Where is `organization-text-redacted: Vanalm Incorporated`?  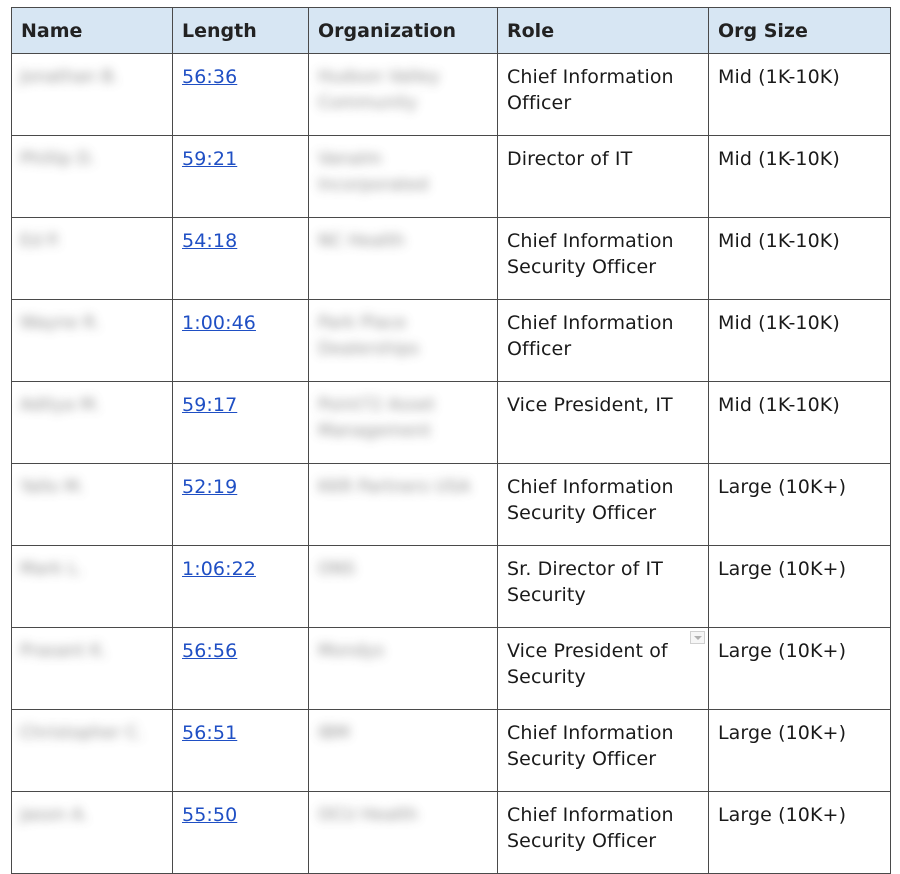 organization-text-redacted: Vanalm Incorporated is located at coordinates (373, 172).